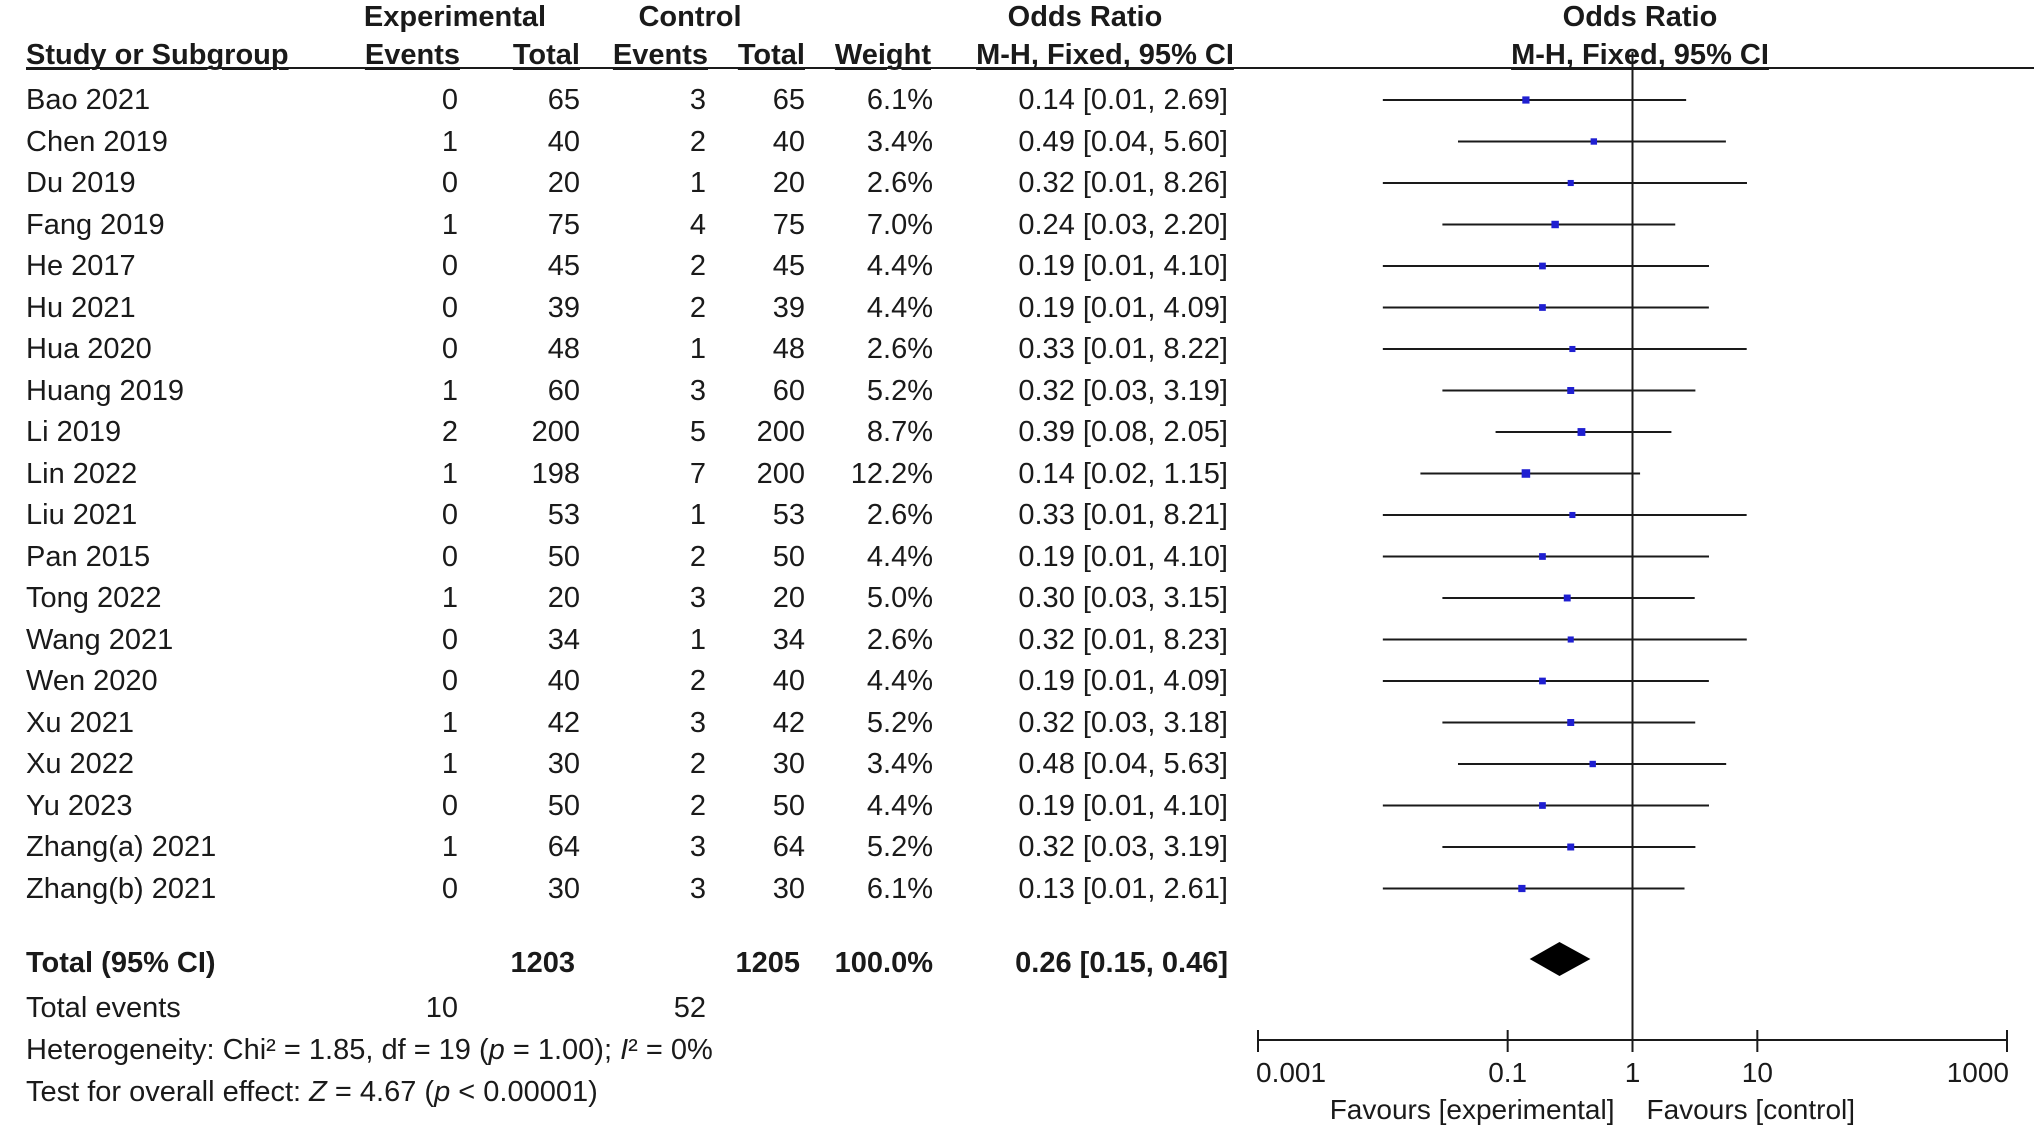  What do you see at coordinates (563, 183) in the screenshot?
I see `exp-total: 20` at bounding box center [563, 183].